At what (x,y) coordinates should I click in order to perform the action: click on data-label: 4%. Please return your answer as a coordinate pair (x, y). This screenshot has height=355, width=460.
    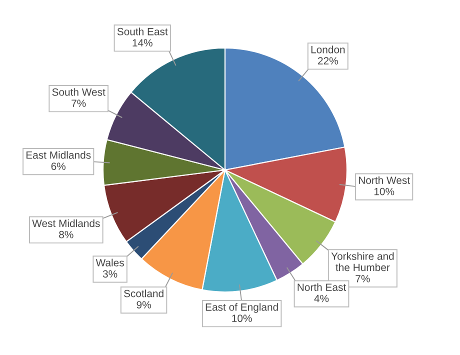
    Looking at the image, I should click on (321, 298).